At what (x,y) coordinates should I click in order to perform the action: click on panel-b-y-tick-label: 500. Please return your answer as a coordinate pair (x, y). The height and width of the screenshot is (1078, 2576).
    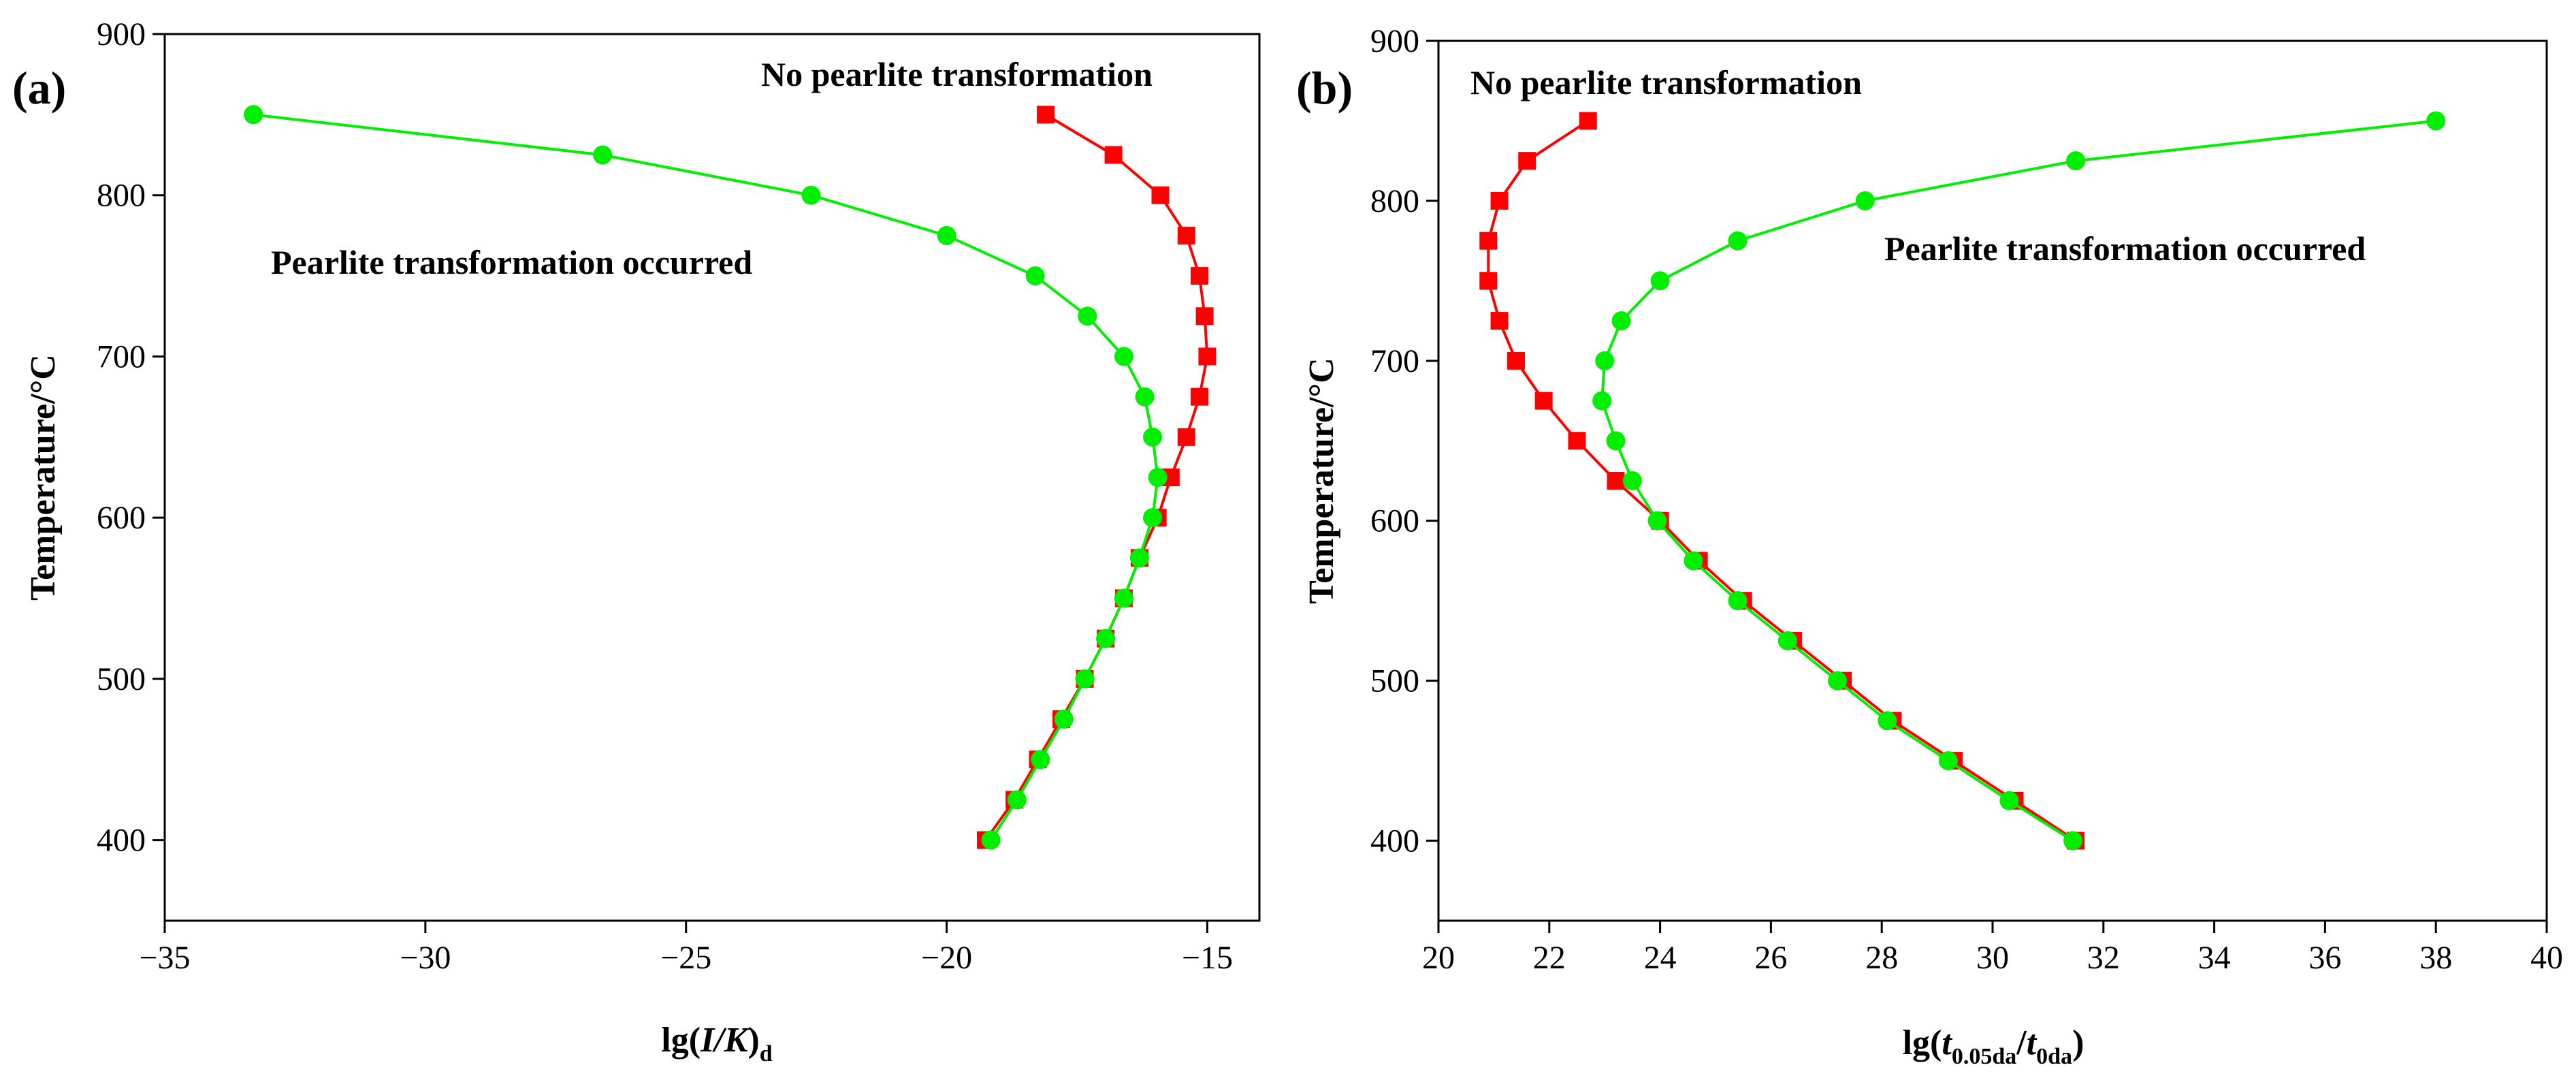
    Looking at the image, I should click on (1394, 681).